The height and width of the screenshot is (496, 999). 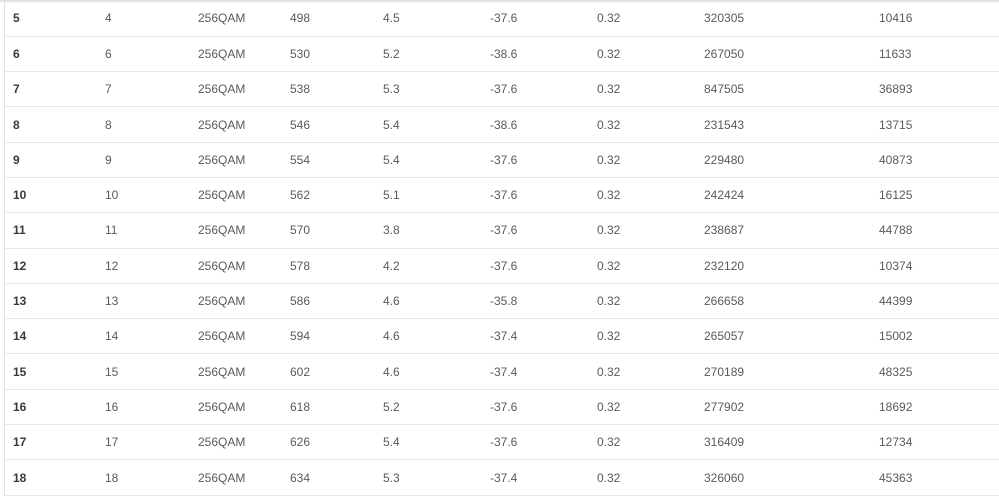 I want to click on cell-uncorrectables: 44788, so click(x=935, y=230).